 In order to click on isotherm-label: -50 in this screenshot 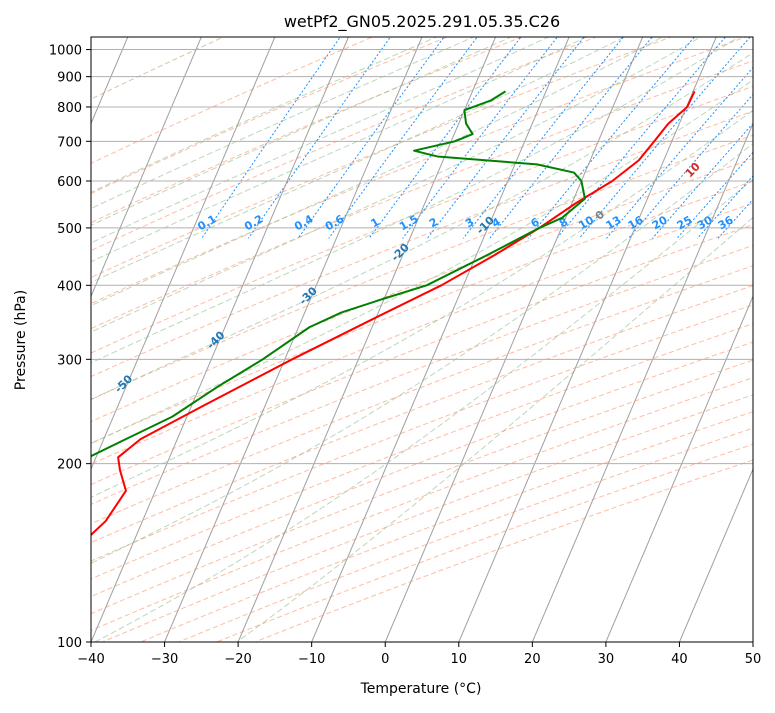, I will do `click(123, 383)`.